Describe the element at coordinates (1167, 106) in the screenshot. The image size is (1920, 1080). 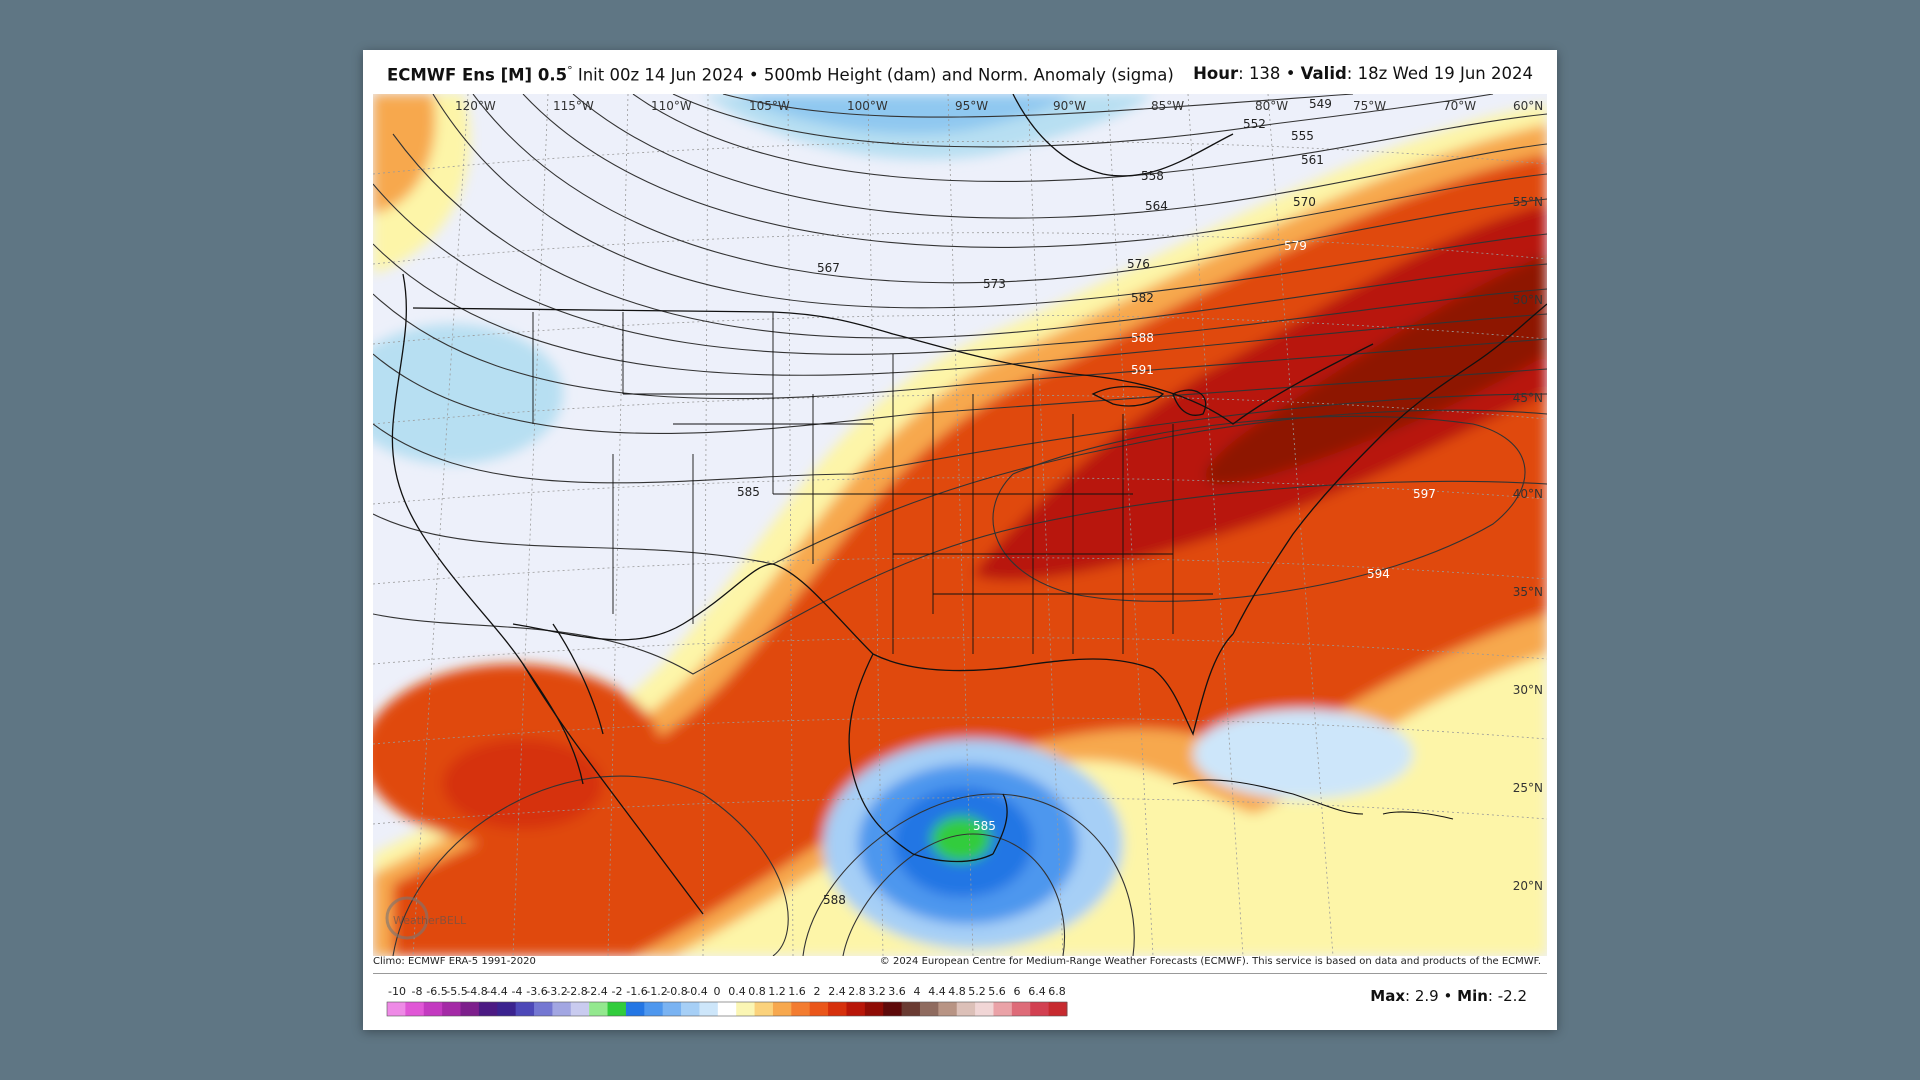
I see `lon-label: 85°W` at that location.